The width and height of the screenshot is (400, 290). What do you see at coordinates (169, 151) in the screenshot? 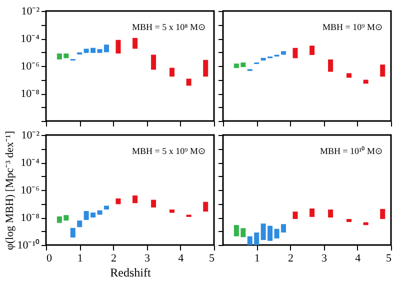
I see `annotation: MBH = 5 x 10⁹ M⊙` at bounding box center [169, 151].